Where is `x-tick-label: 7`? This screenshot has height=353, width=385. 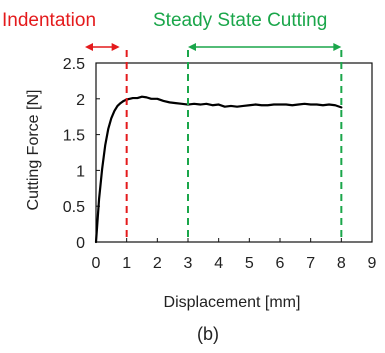
x-tick-label: 7 is located at coordinates (310, 263).